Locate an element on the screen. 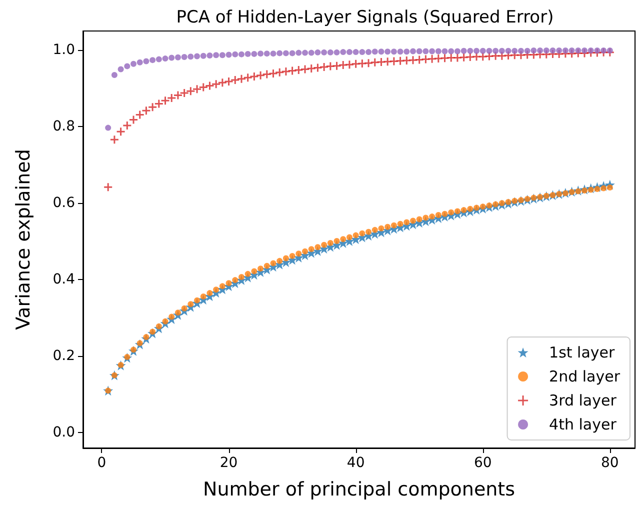 This screenshot has width=636, height=510. y-tick-label: 0.4 is located at coordinates (64, 280).